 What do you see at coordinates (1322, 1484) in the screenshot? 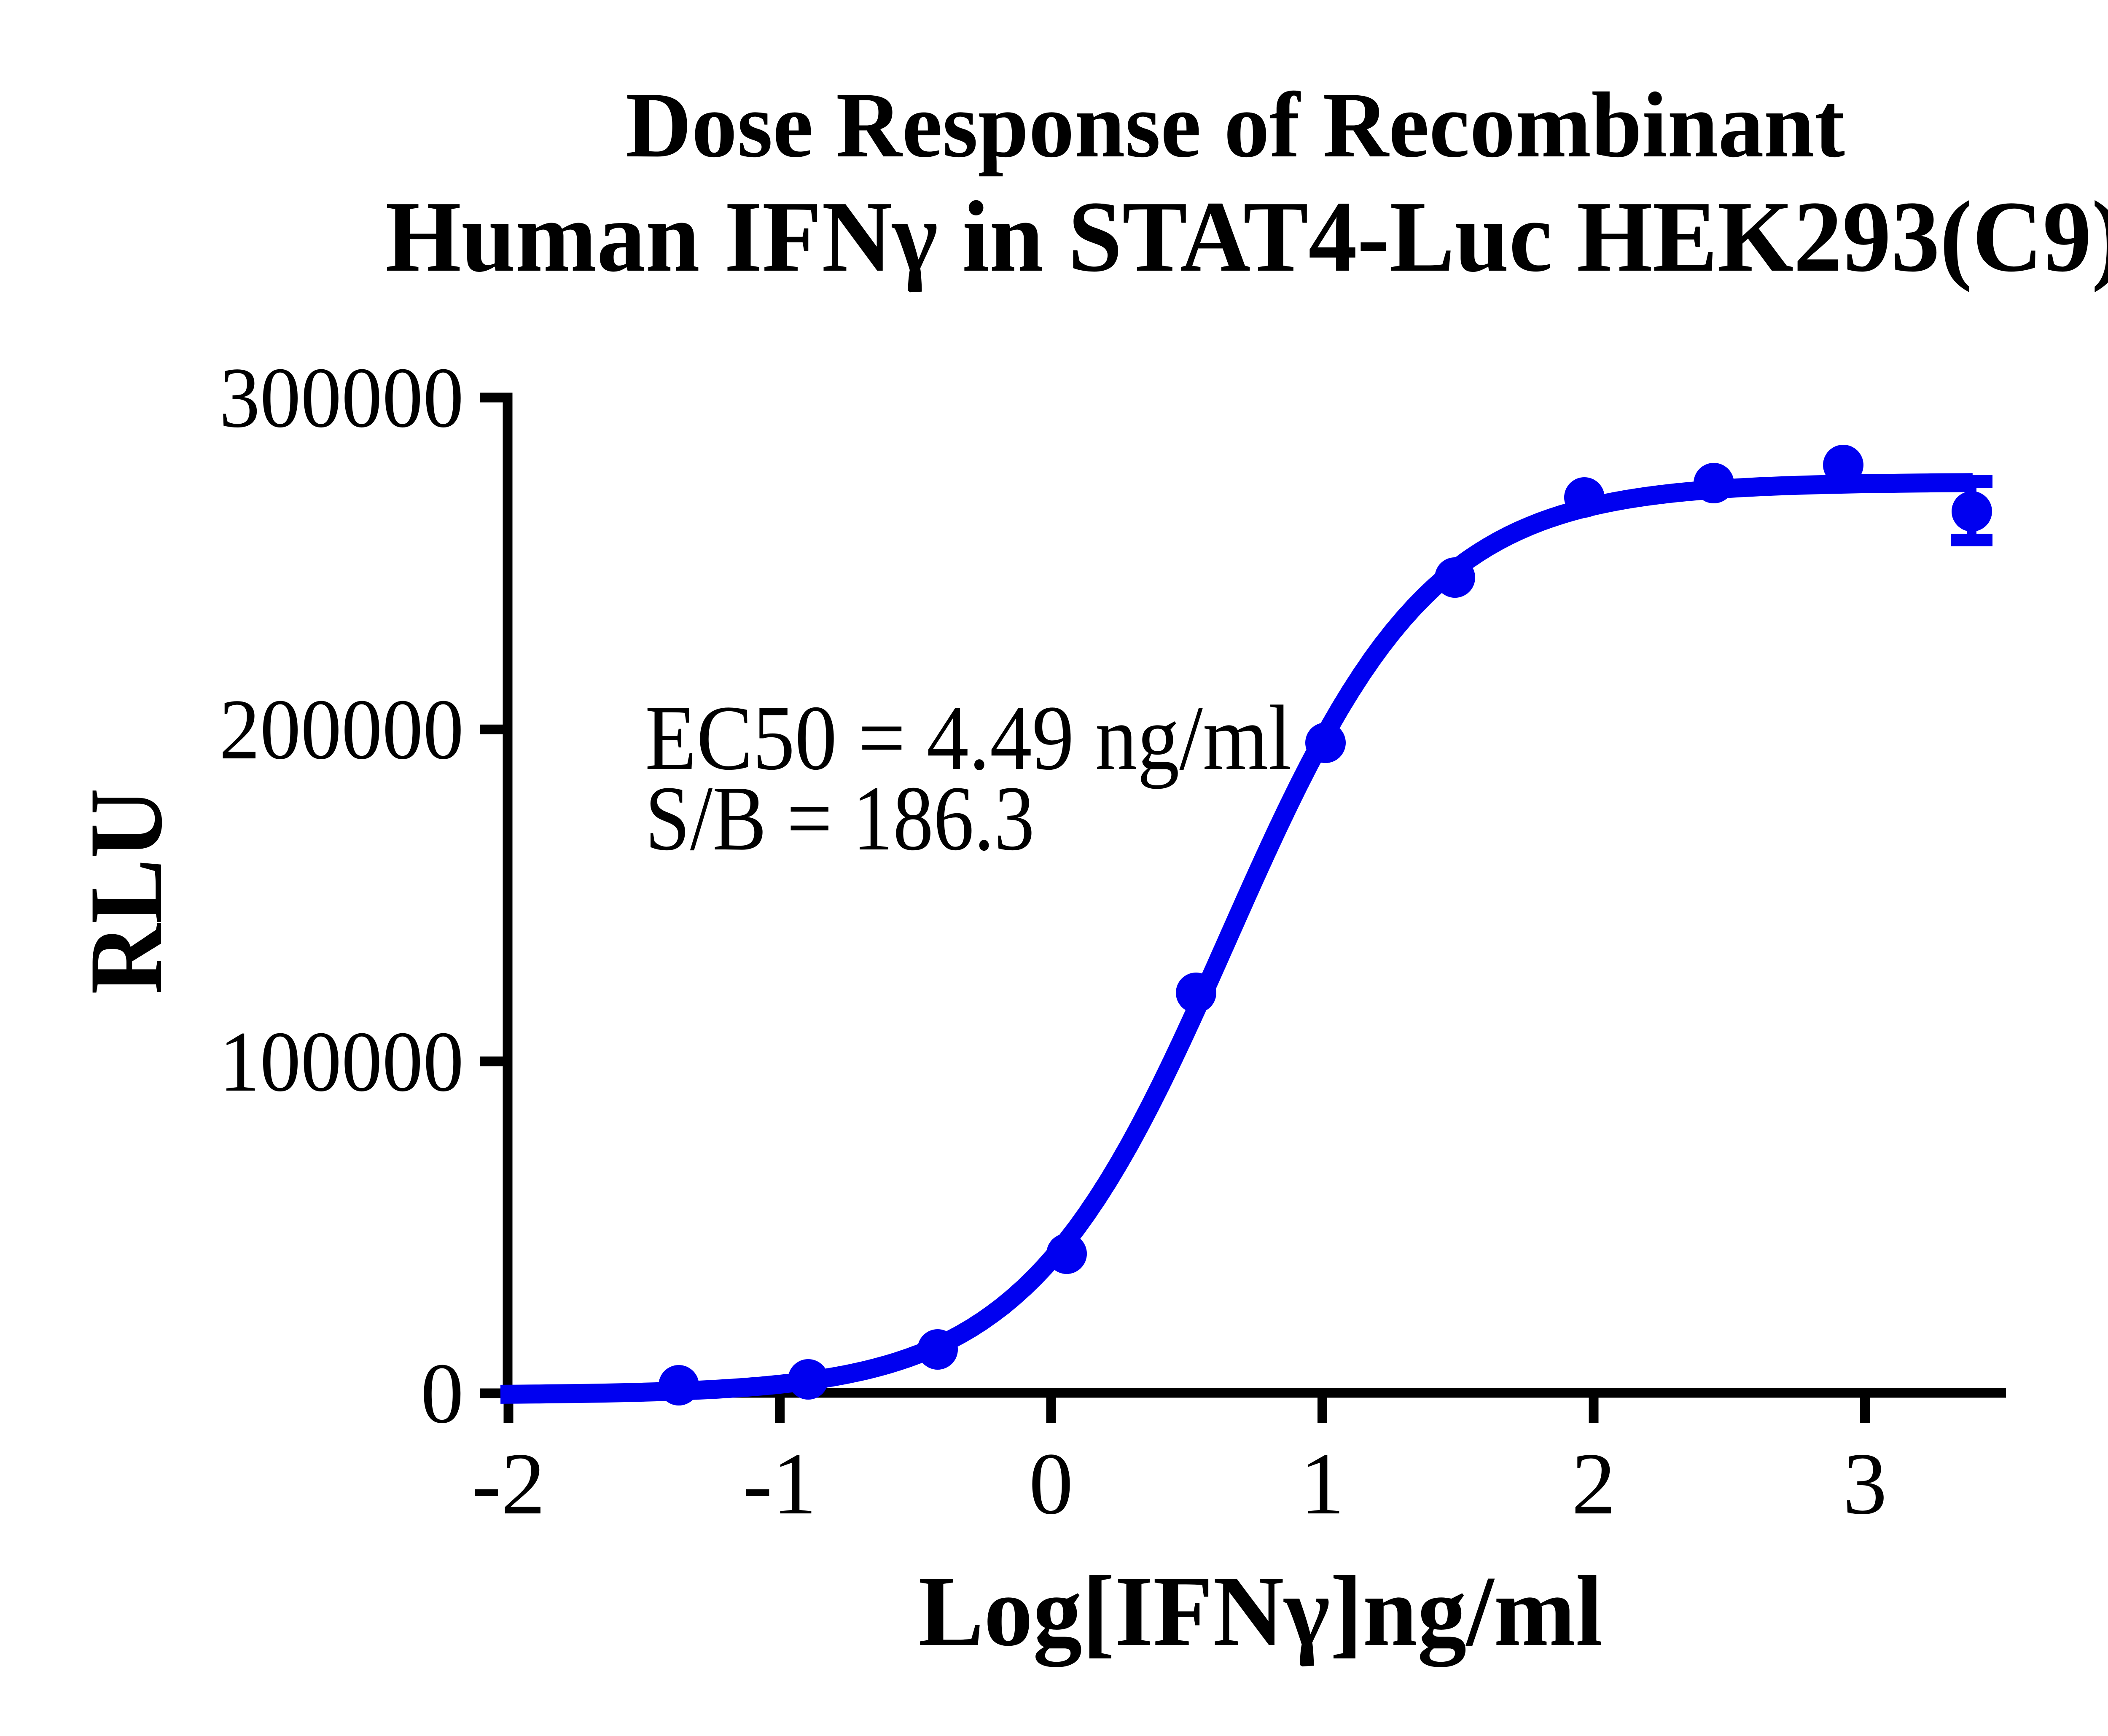
I see `svg-text: 1` at bounding box center [1322, 1484].